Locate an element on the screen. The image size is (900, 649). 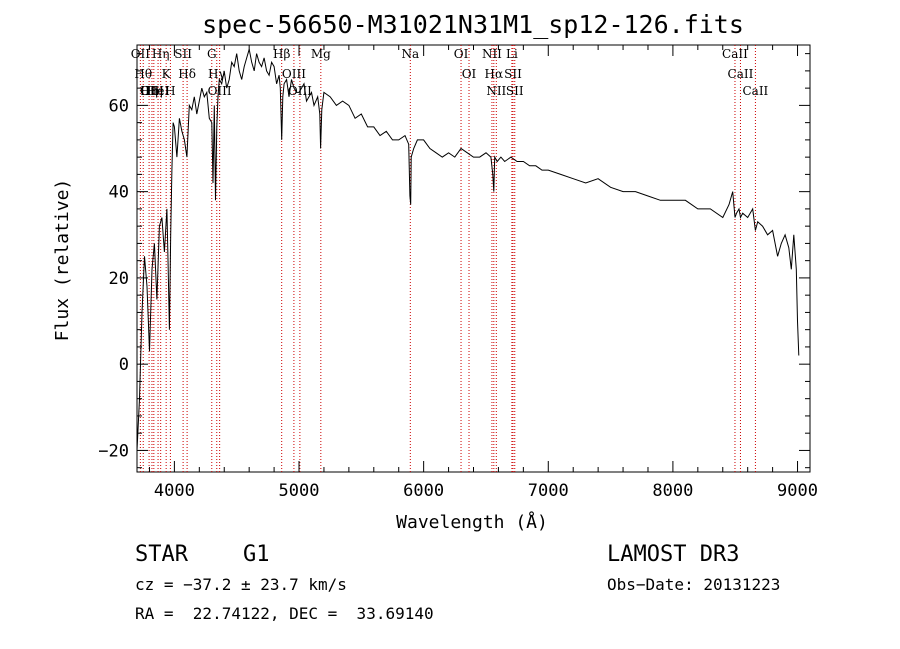
reference-line-label: Mg is located at coordinates (321, 54).